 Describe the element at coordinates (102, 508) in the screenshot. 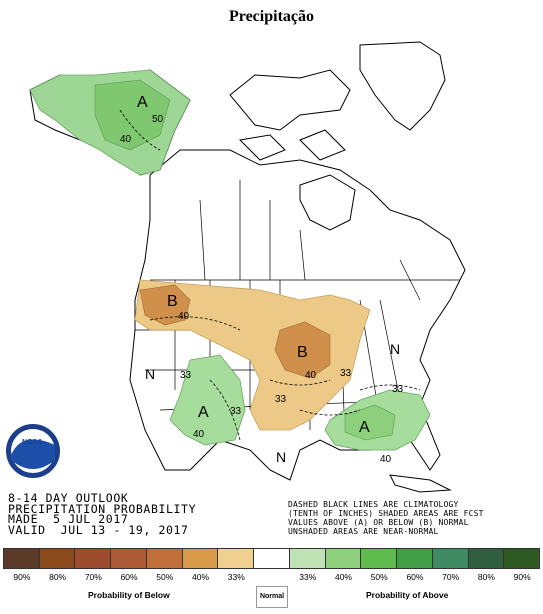

I see `outlook-line2: PRECIPITATION PROBABILITY` at that location.